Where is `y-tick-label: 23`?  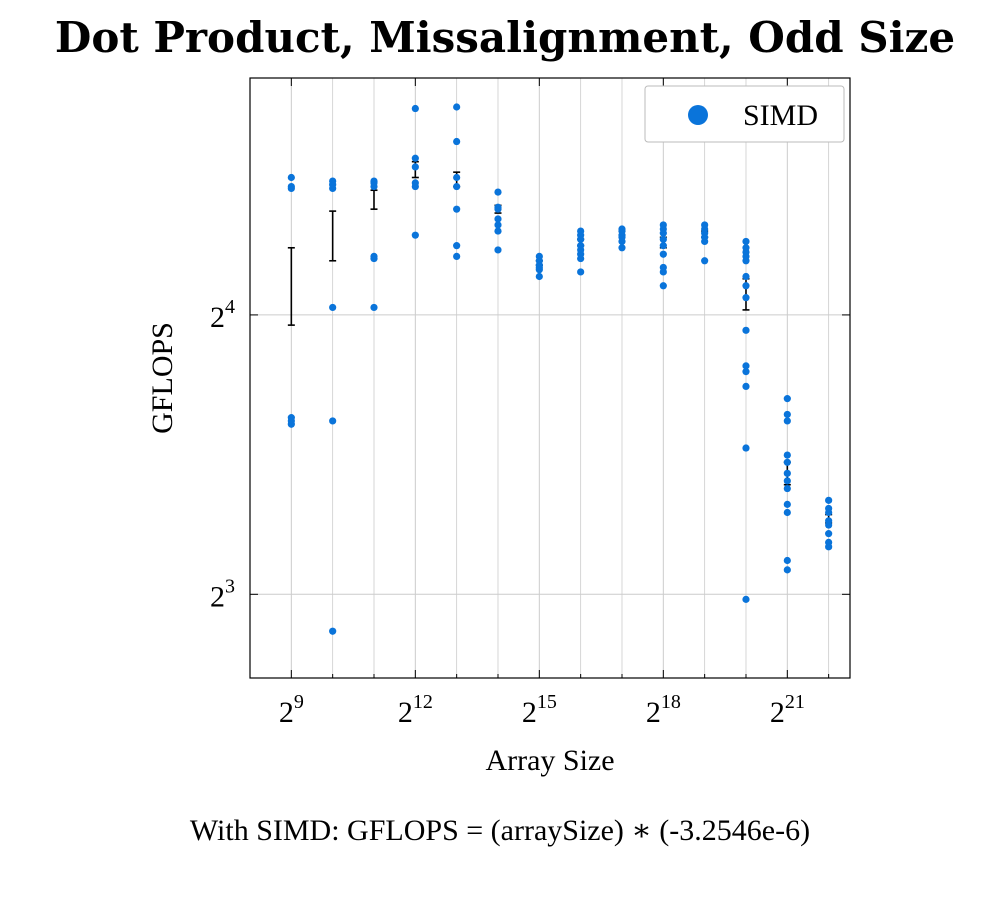
y-tick-label: 23 is located at coordinates (222, 594).